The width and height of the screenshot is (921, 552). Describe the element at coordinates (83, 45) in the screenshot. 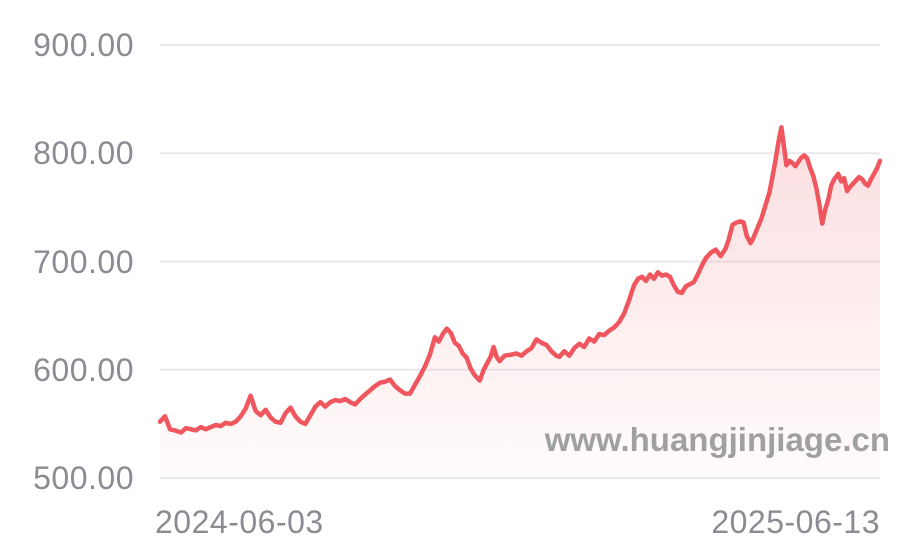

I see `y-axis-tick-label-900: 900.00` at that location.